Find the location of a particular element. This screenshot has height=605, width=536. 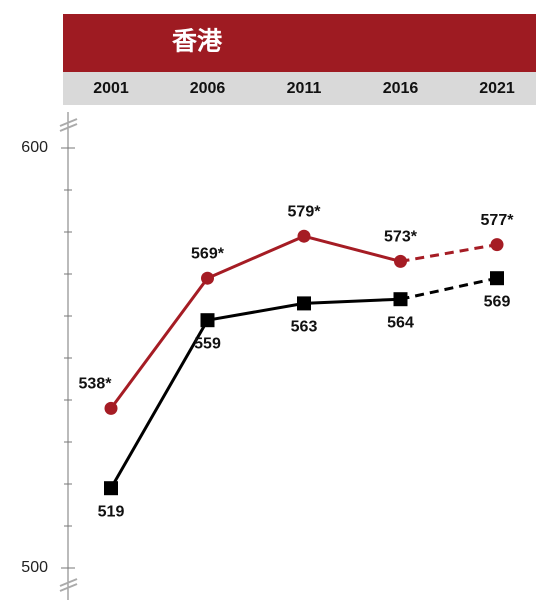

data-label: 573* is located at coordinates (401, 237).